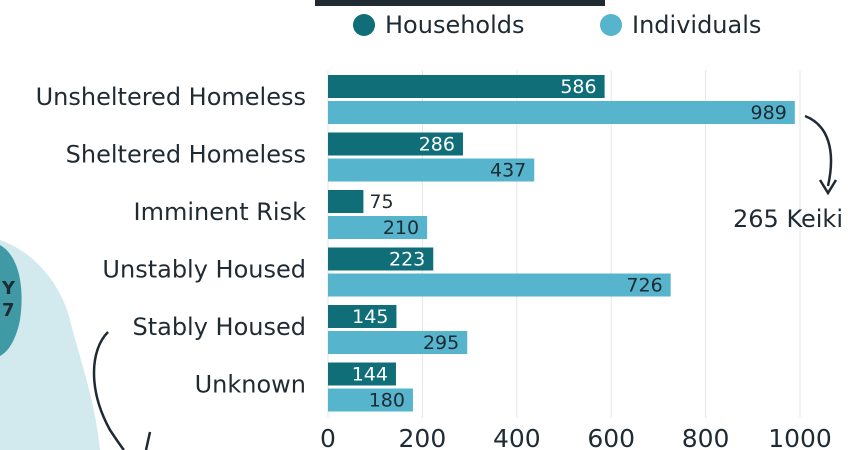  Describe the element at coordinates (370, 375) in the screenshot. I see `value-label: 144` at that location.